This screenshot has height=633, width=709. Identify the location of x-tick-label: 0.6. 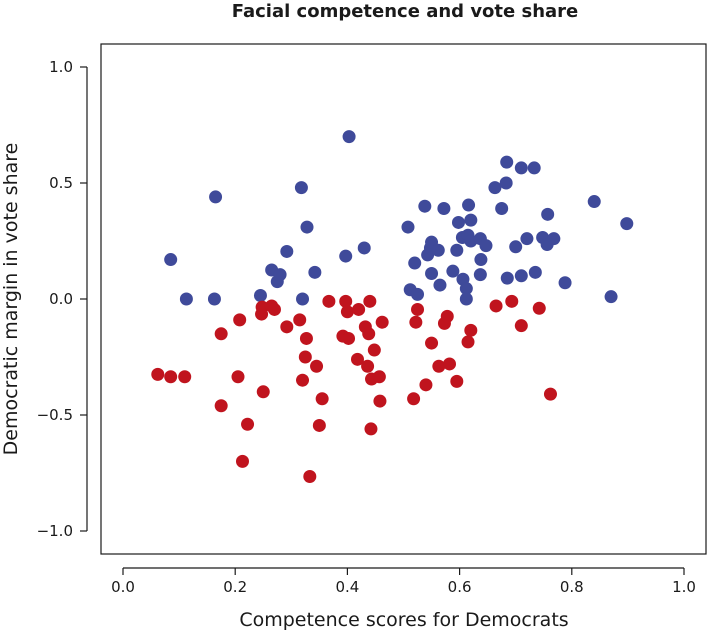
(460, 587).